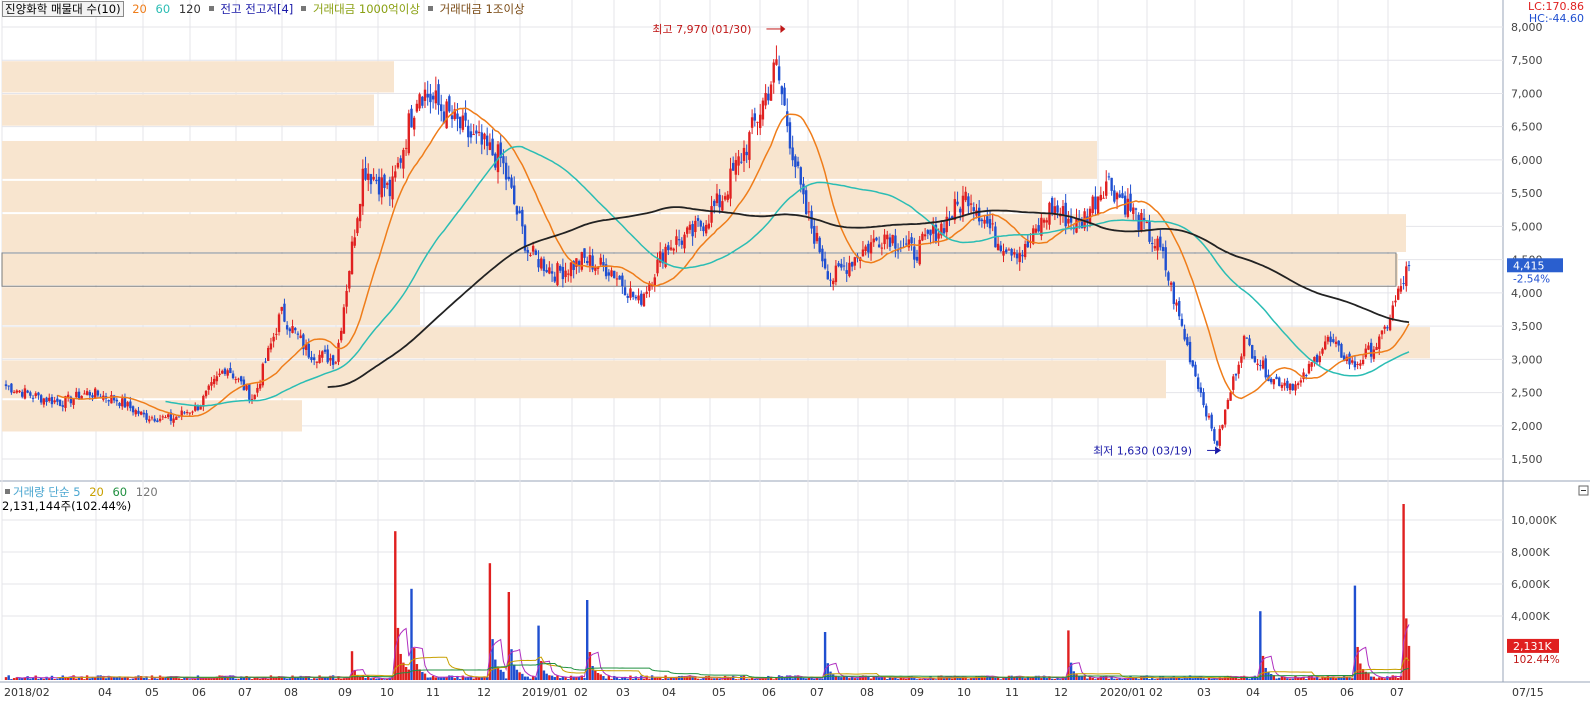 The image size is (1590, 711). Describe the element at coordinates (257, 9) in the screenshot. I see `legend-hilo: 전고 전고저[4]` at that location.